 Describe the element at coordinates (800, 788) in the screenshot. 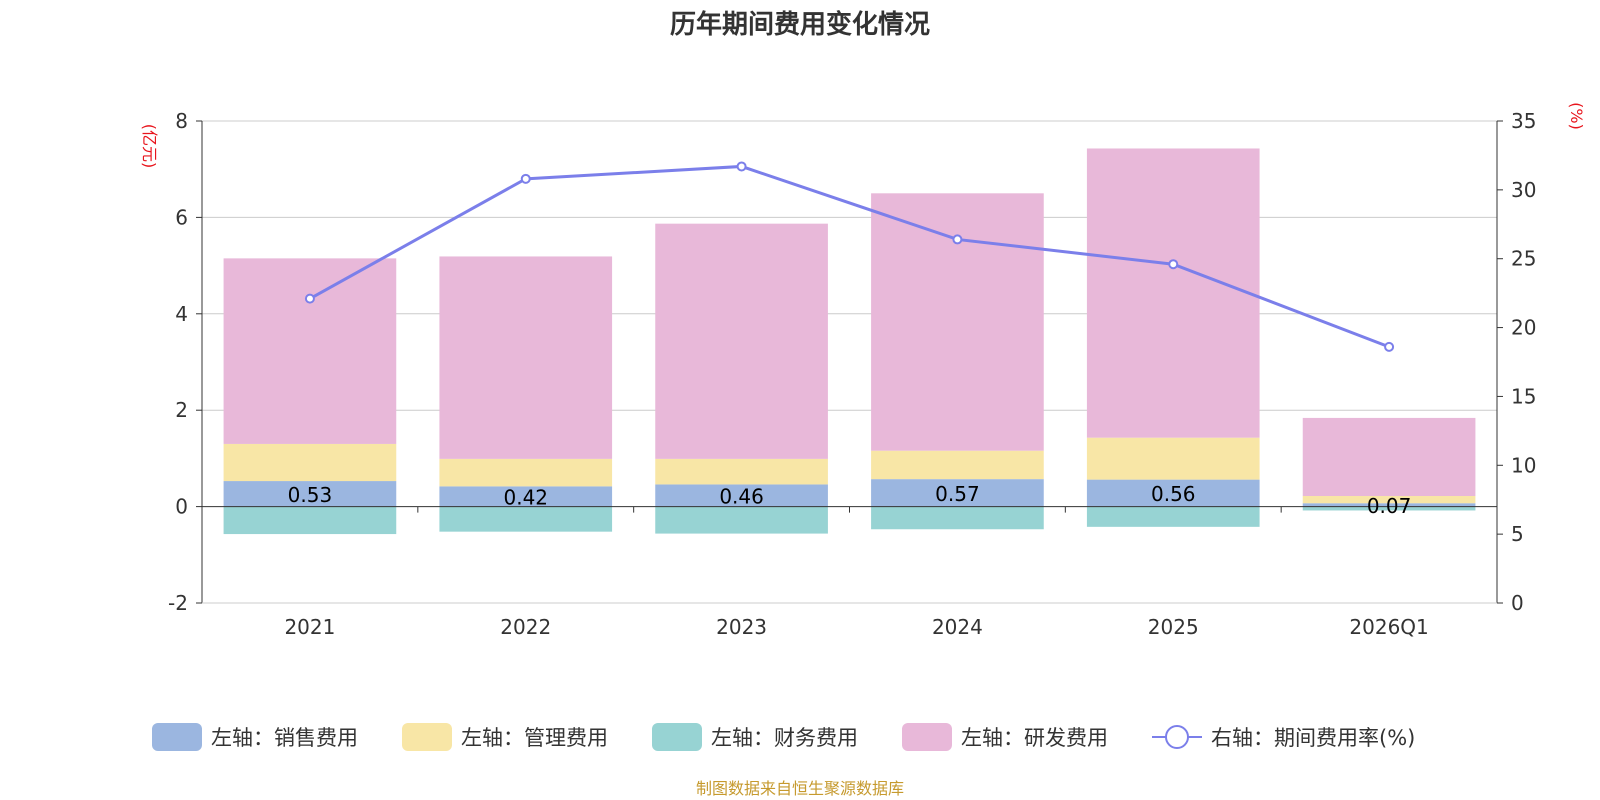

I see `source-note: 制图数据来自恒生聚源数据库` at that location.